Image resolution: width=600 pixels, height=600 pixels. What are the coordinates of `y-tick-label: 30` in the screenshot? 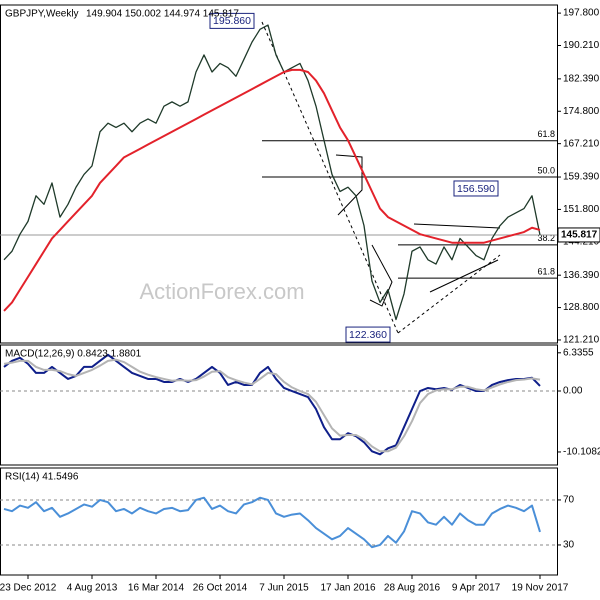 It's located at (569, 545).